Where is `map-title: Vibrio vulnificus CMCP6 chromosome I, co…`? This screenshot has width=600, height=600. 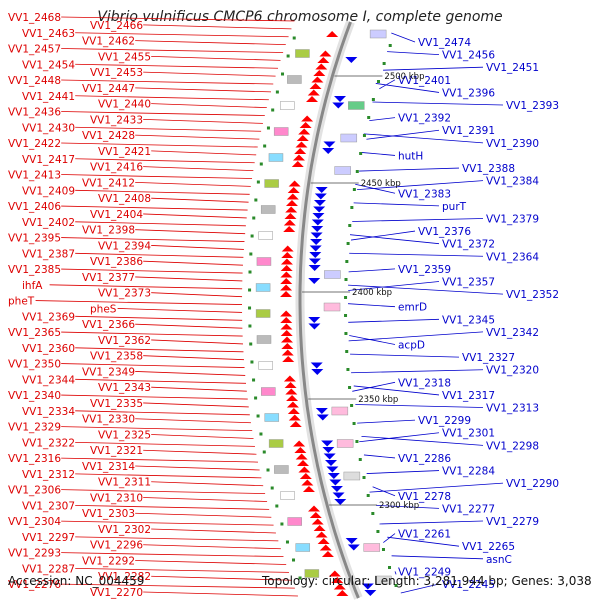 map-title: Vibrio vulnificus CMCP6 chromosome I, co… is located at coordinates (300, 17).